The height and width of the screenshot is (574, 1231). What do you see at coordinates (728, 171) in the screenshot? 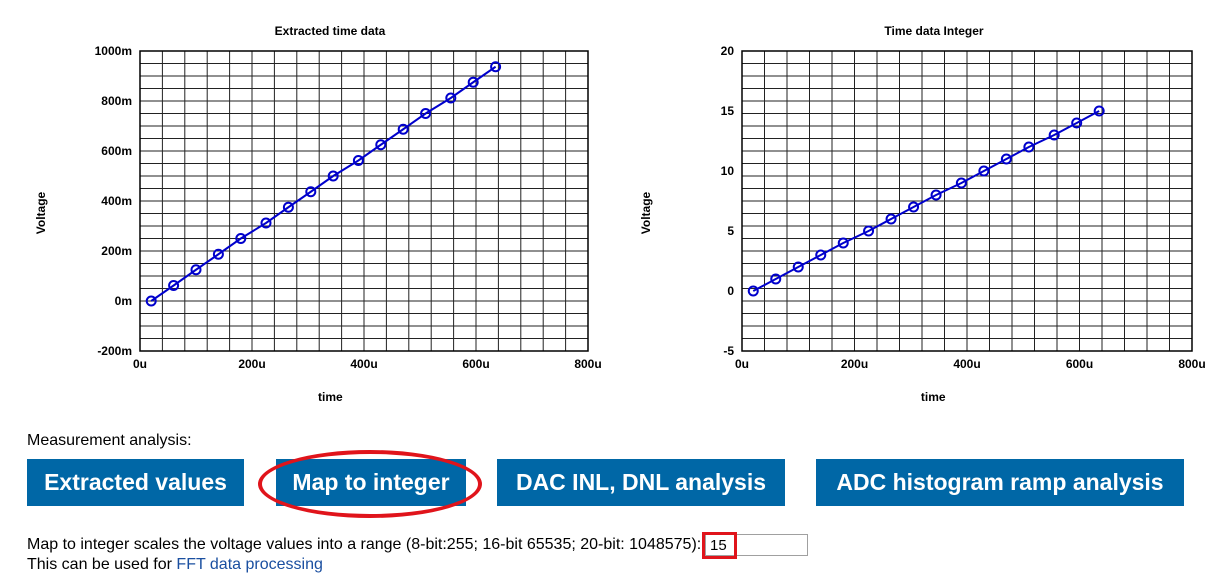
I see `y-tick-label: 10` at bounding box center [728, 171].